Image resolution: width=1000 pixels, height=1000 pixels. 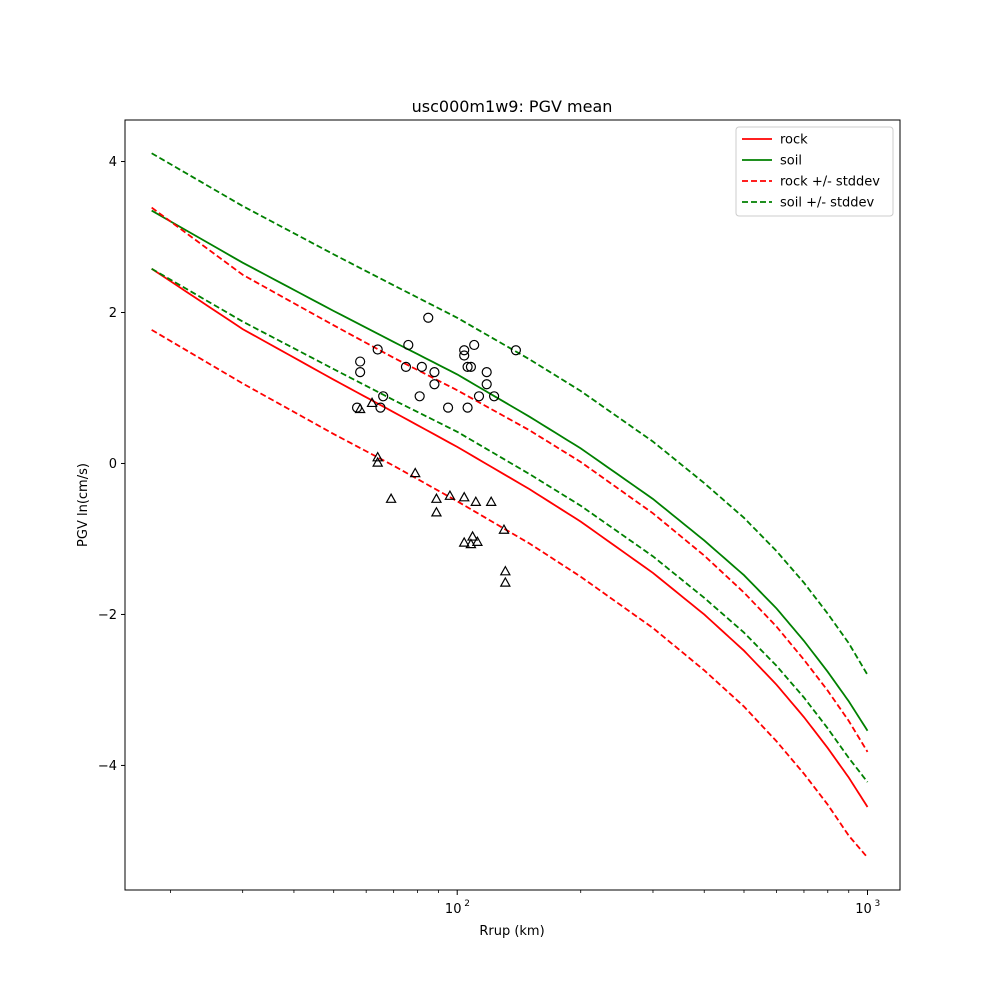 I want to click on y-tick-label: −2, so click(x=107, y=615).